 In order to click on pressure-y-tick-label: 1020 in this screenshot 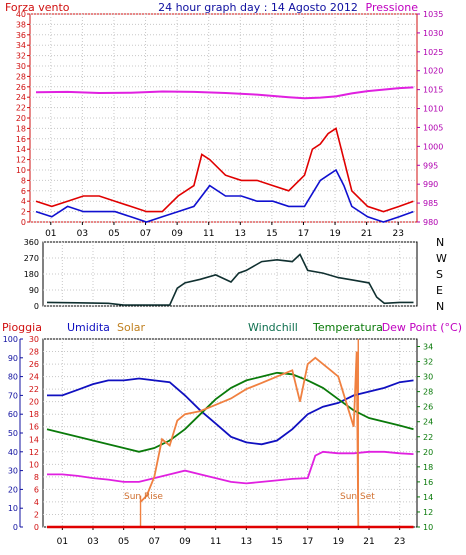, I will do `click(433, 71)`.